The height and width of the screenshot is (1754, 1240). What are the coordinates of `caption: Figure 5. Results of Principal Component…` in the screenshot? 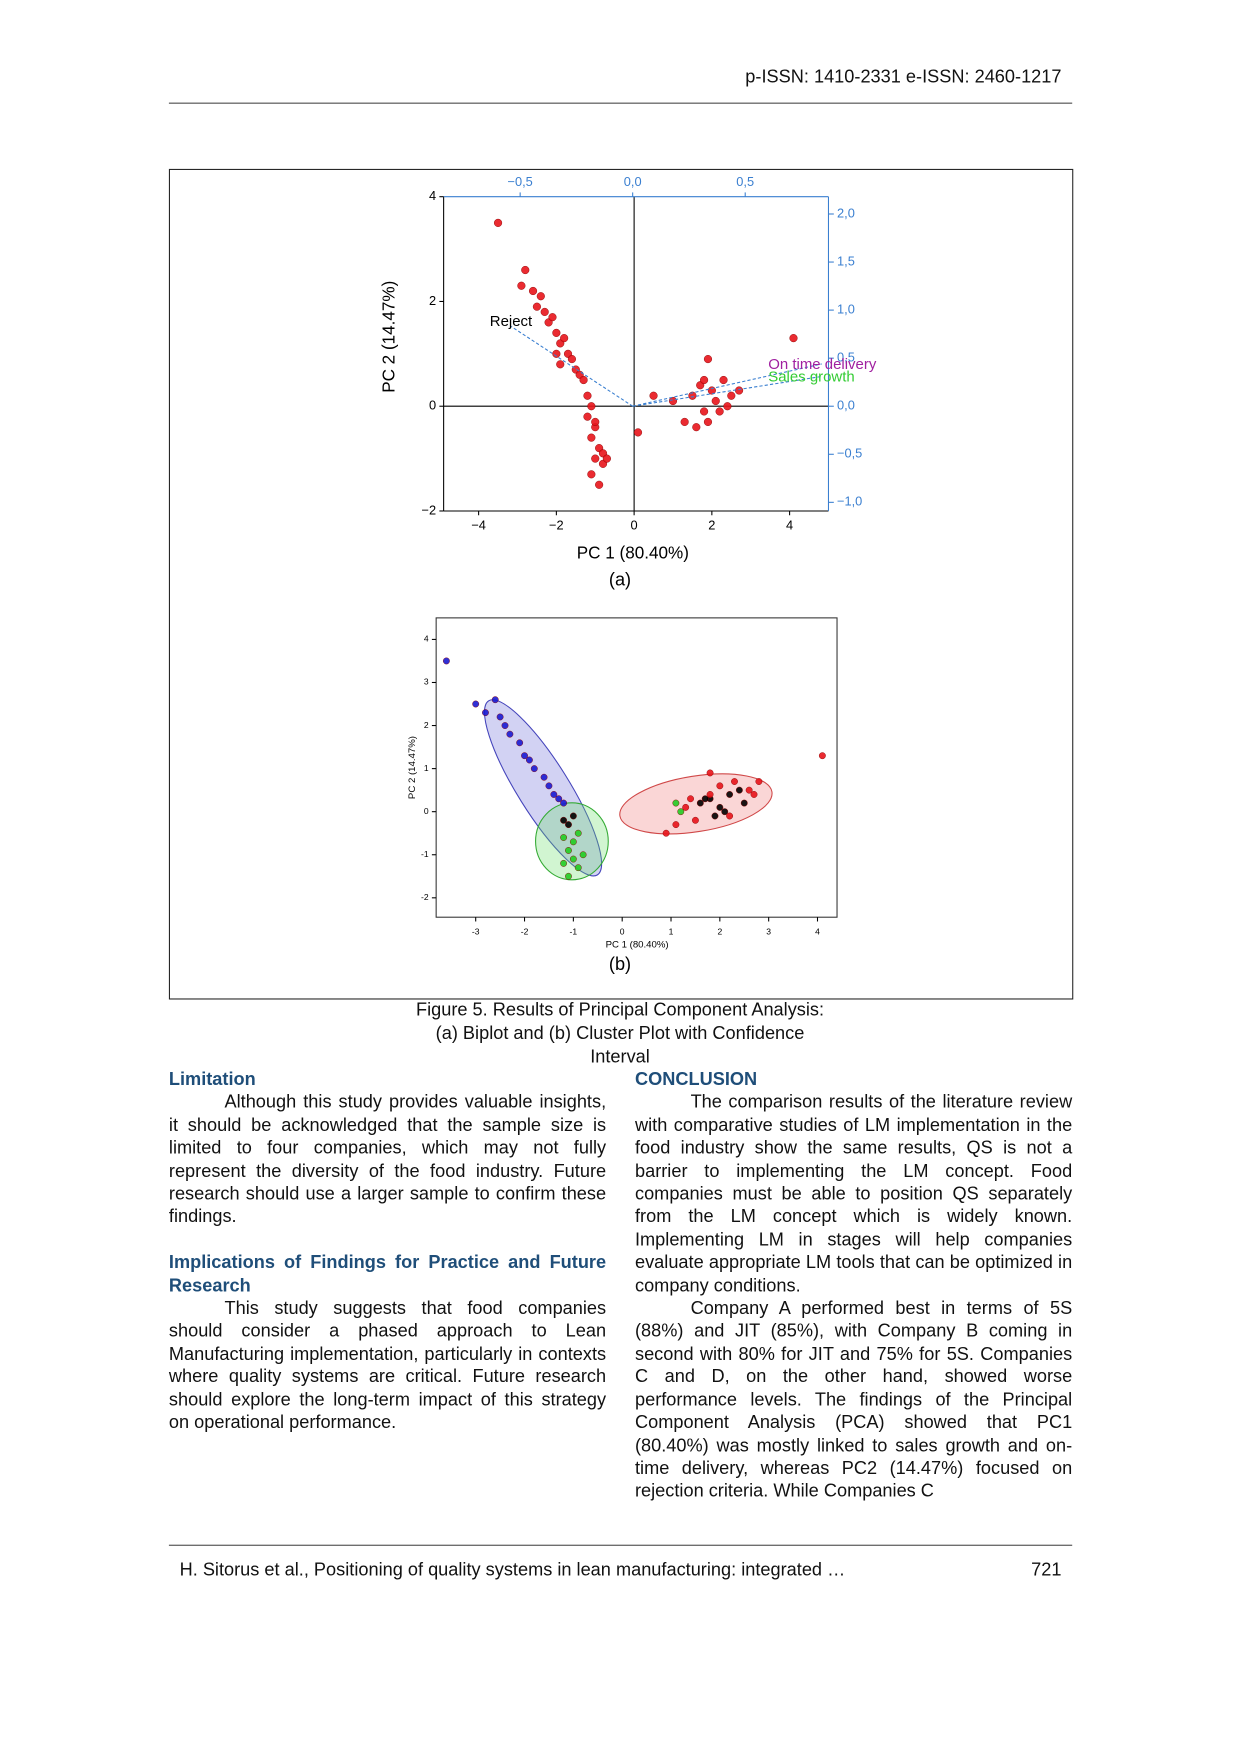 It's located at (620, 1033).